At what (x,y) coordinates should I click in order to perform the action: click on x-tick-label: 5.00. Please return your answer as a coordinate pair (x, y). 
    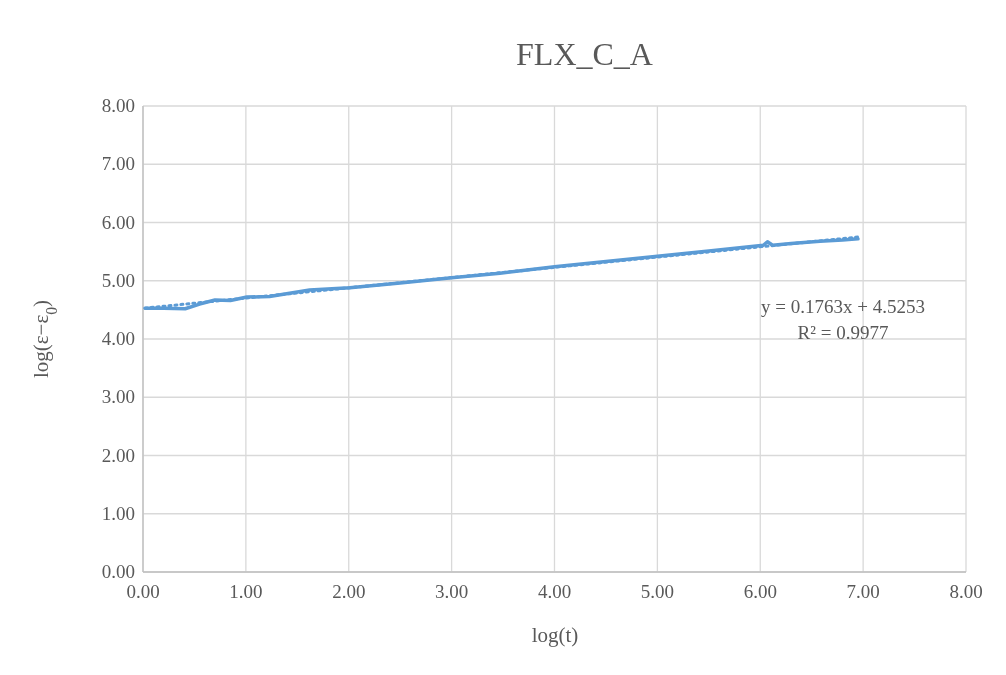
    Looking at the image, I should click on (657, 591).